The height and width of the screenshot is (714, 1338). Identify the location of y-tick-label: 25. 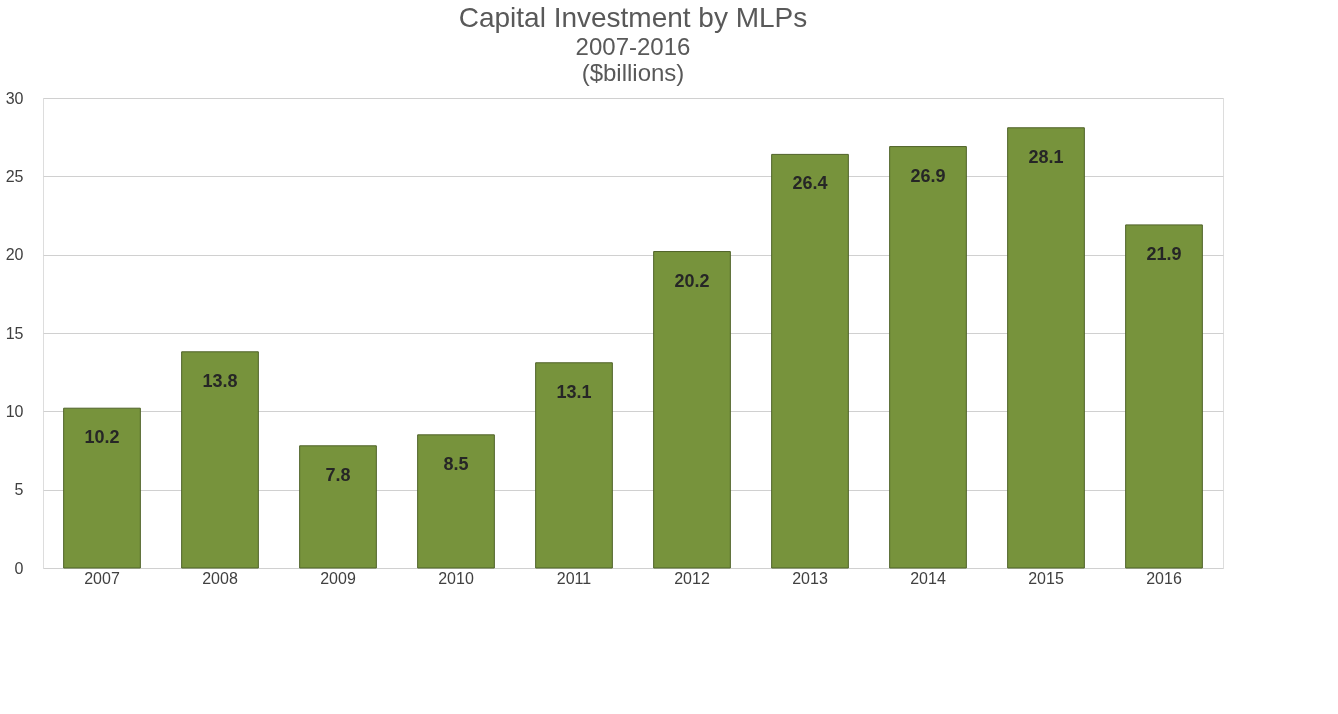
(14, 176).